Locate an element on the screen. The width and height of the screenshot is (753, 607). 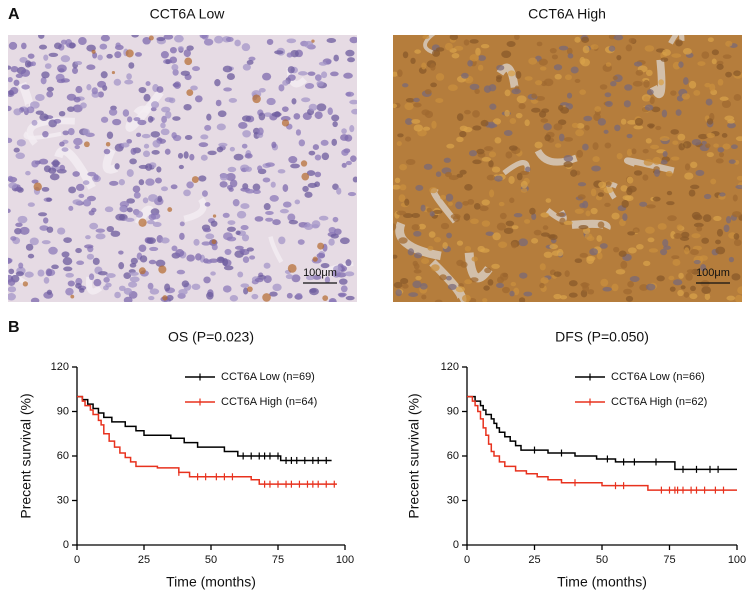
survival-curve is located at coordinates (204, 428).